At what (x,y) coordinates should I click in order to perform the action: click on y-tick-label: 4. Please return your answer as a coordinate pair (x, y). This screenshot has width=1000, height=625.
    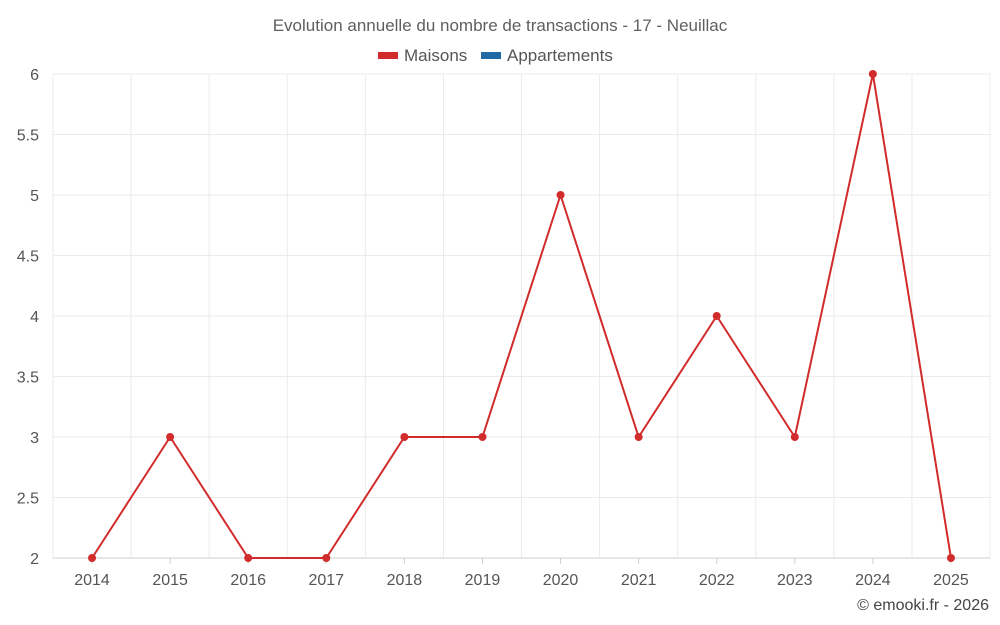
    Looking at the image, I should click on (34, 317).